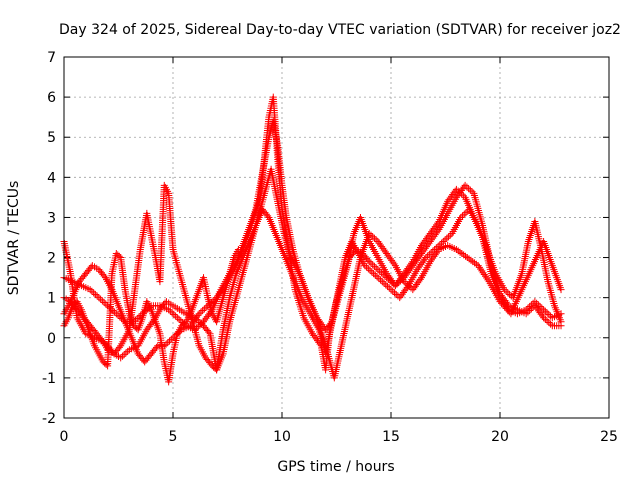  What do you see at coordinates (51, 218) in the screenshot?
I see `y-tick-label: 3` at bounding box center [51, 218].